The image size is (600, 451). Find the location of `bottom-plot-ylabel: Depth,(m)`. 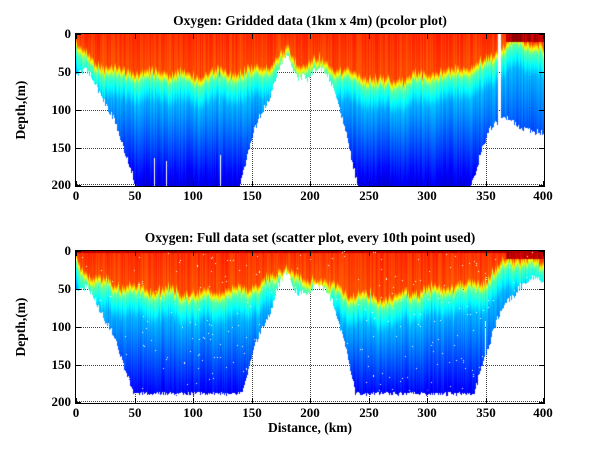

bottom-plot-ylabel: Depth,(m) is located at coordinates (20, 327).